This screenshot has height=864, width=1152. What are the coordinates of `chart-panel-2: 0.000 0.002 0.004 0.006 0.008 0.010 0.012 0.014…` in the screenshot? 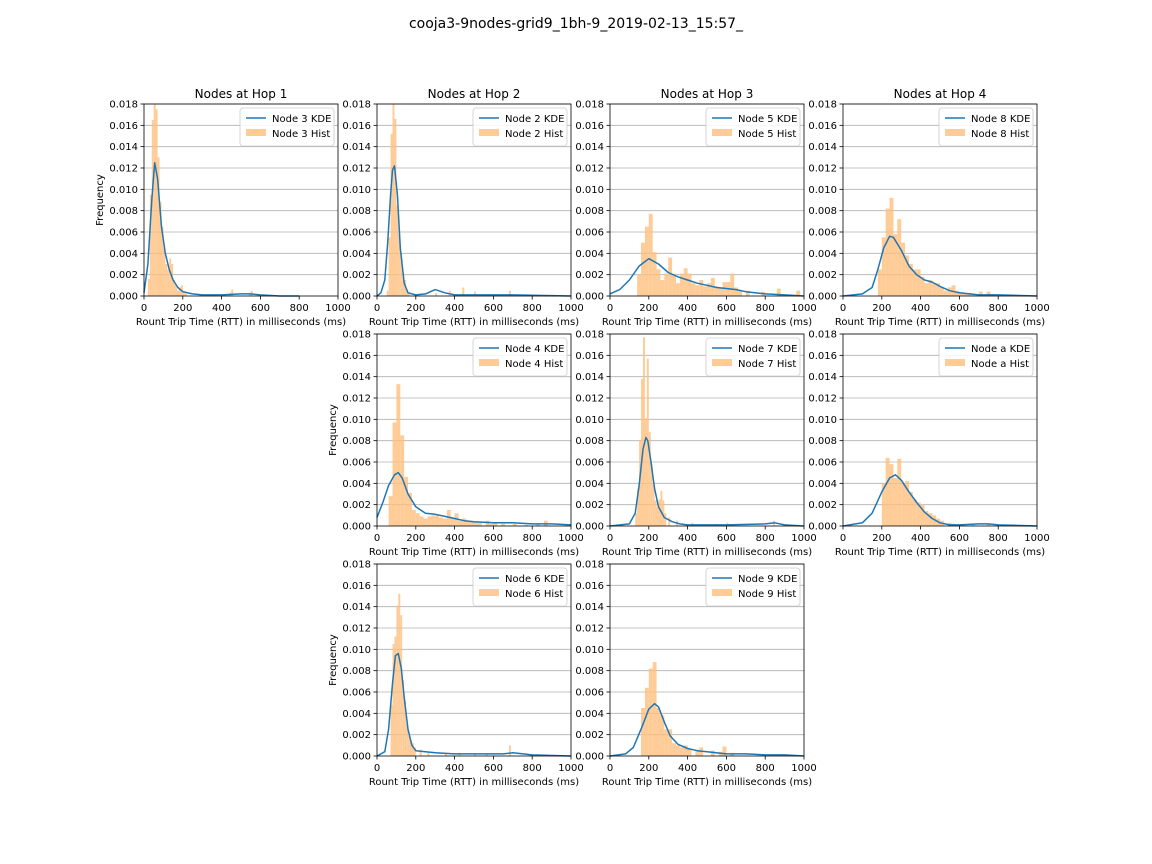 It's located at (462, 207).